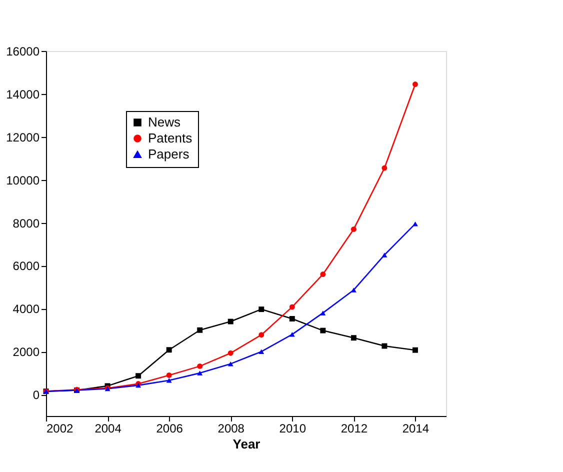 The image size is (563, 472). What do you see at coordinates (416, 429) in the screenshot?
I see `x-tick-label: 2014` at bounding box center [416, 429].